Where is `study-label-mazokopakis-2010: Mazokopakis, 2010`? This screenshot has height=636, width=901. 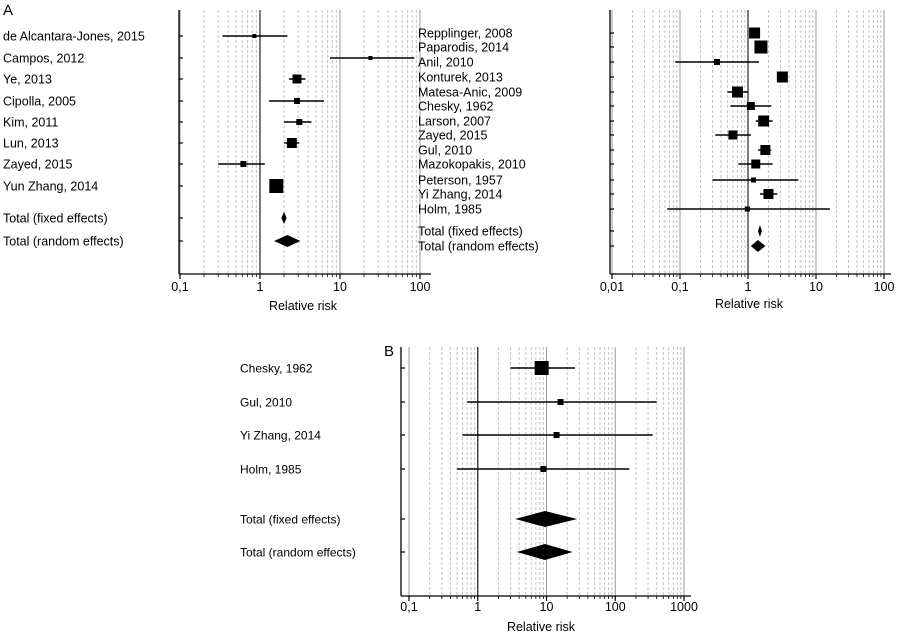 study-label-mazokopakis-2010: Mazokopakis, 2010 is located at coordinates (472, 165).